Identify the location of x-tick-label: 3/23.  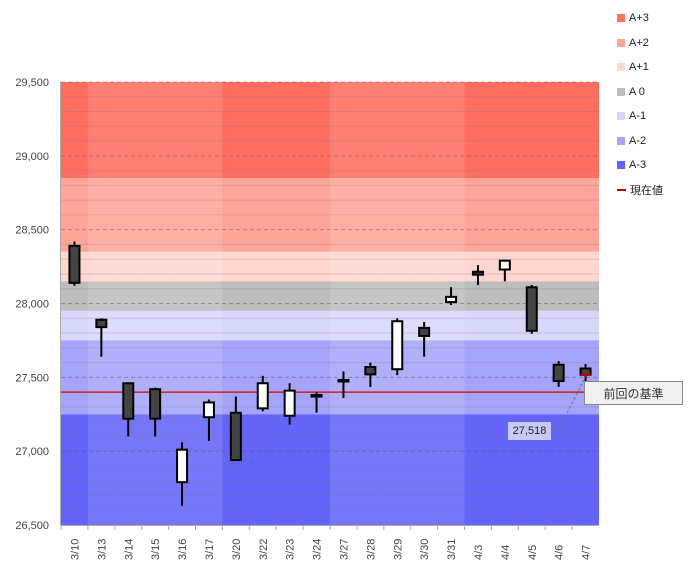
(291, 549).